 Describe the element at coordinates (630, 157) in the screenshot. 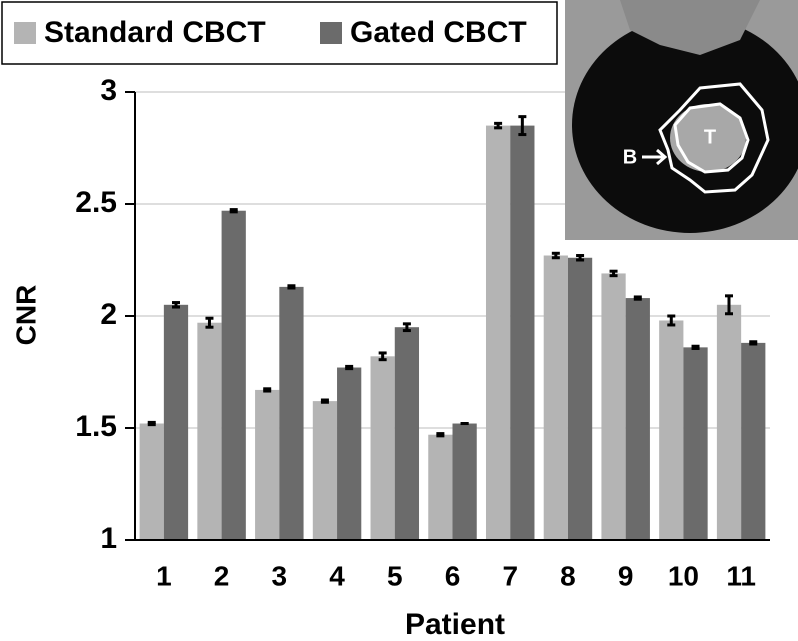

I see `inset-label: B` at that location.